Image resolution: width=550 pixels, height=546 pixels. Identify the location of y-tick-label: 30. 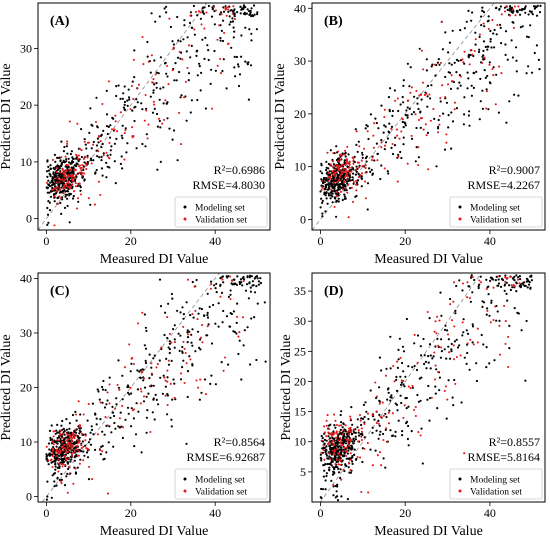
(300, 61).